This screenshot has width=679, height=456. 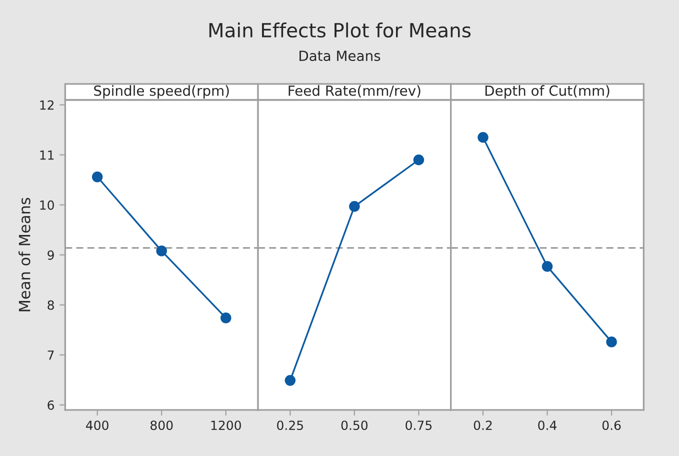 I want to click on x-tick-label: 0.75, so click(x=419, y=425).